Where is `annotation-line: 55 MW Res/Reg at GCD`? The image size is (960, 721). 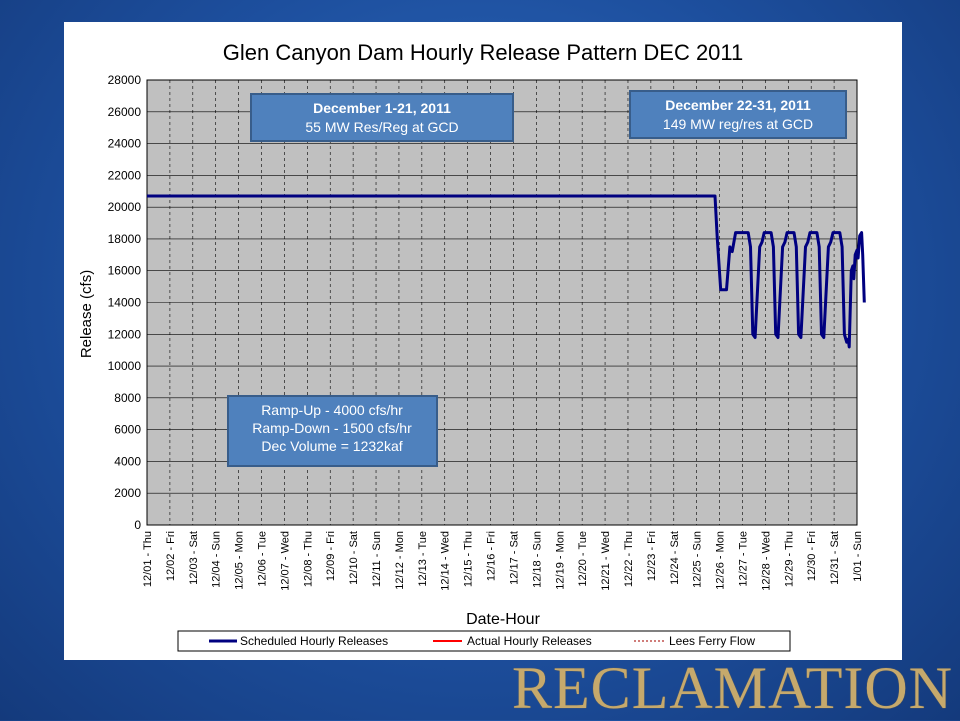 annotation-line: 55 MW Res/Reg at GCD is located at coordinates (381, 127).